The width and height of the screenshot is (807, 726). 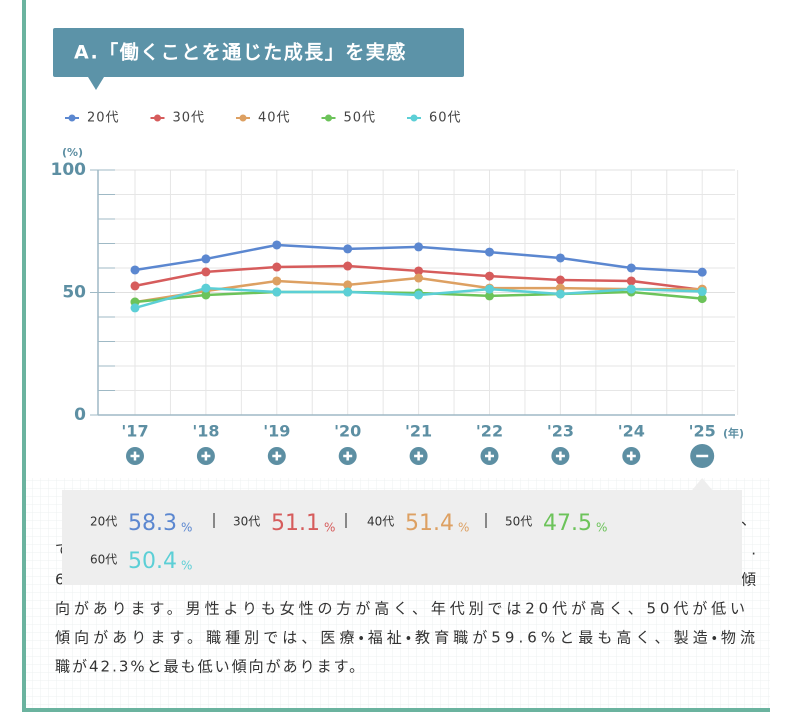 What do you see at coordinates (360, 118) in the screenshot?
I see `legend-label: 50代` at bounding box center [360, 118].